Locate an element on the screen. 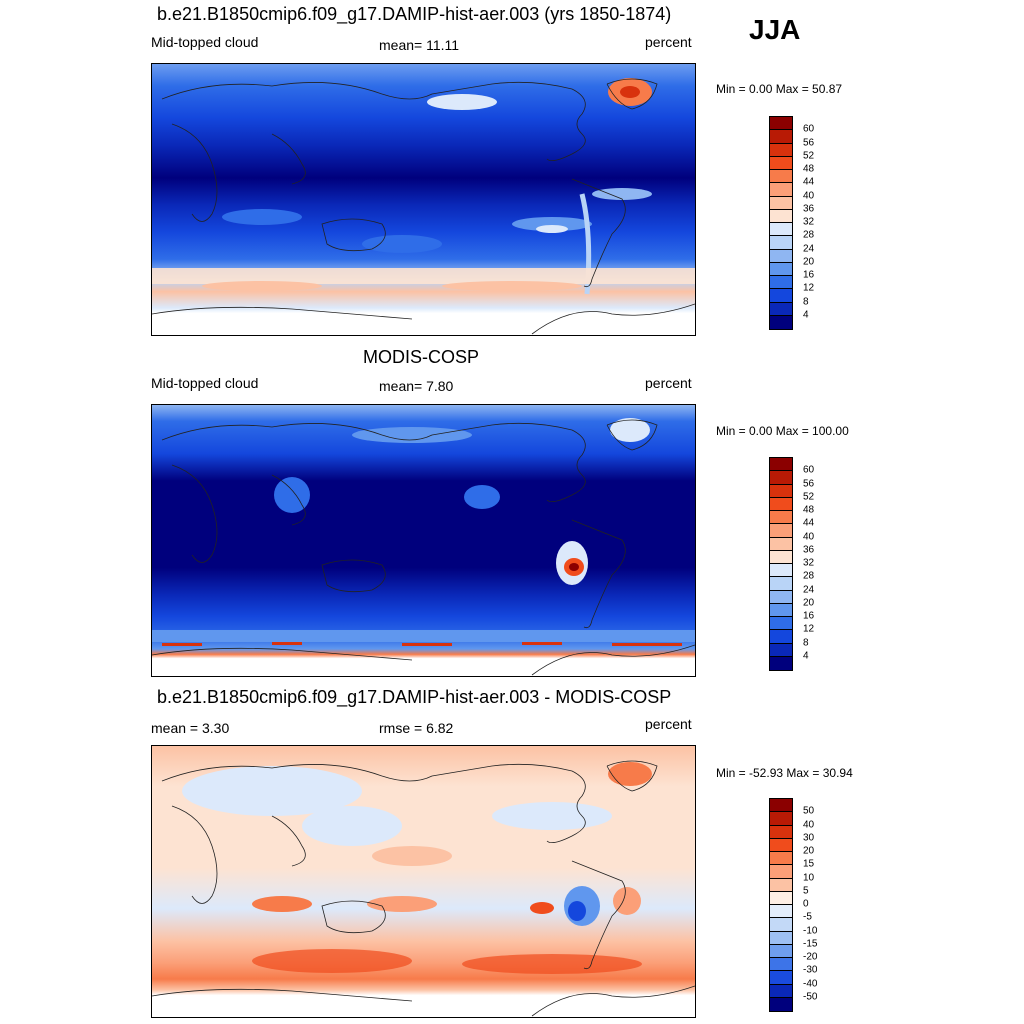  colorbar-tick-label: 36 is located at coordinates (809, 209).